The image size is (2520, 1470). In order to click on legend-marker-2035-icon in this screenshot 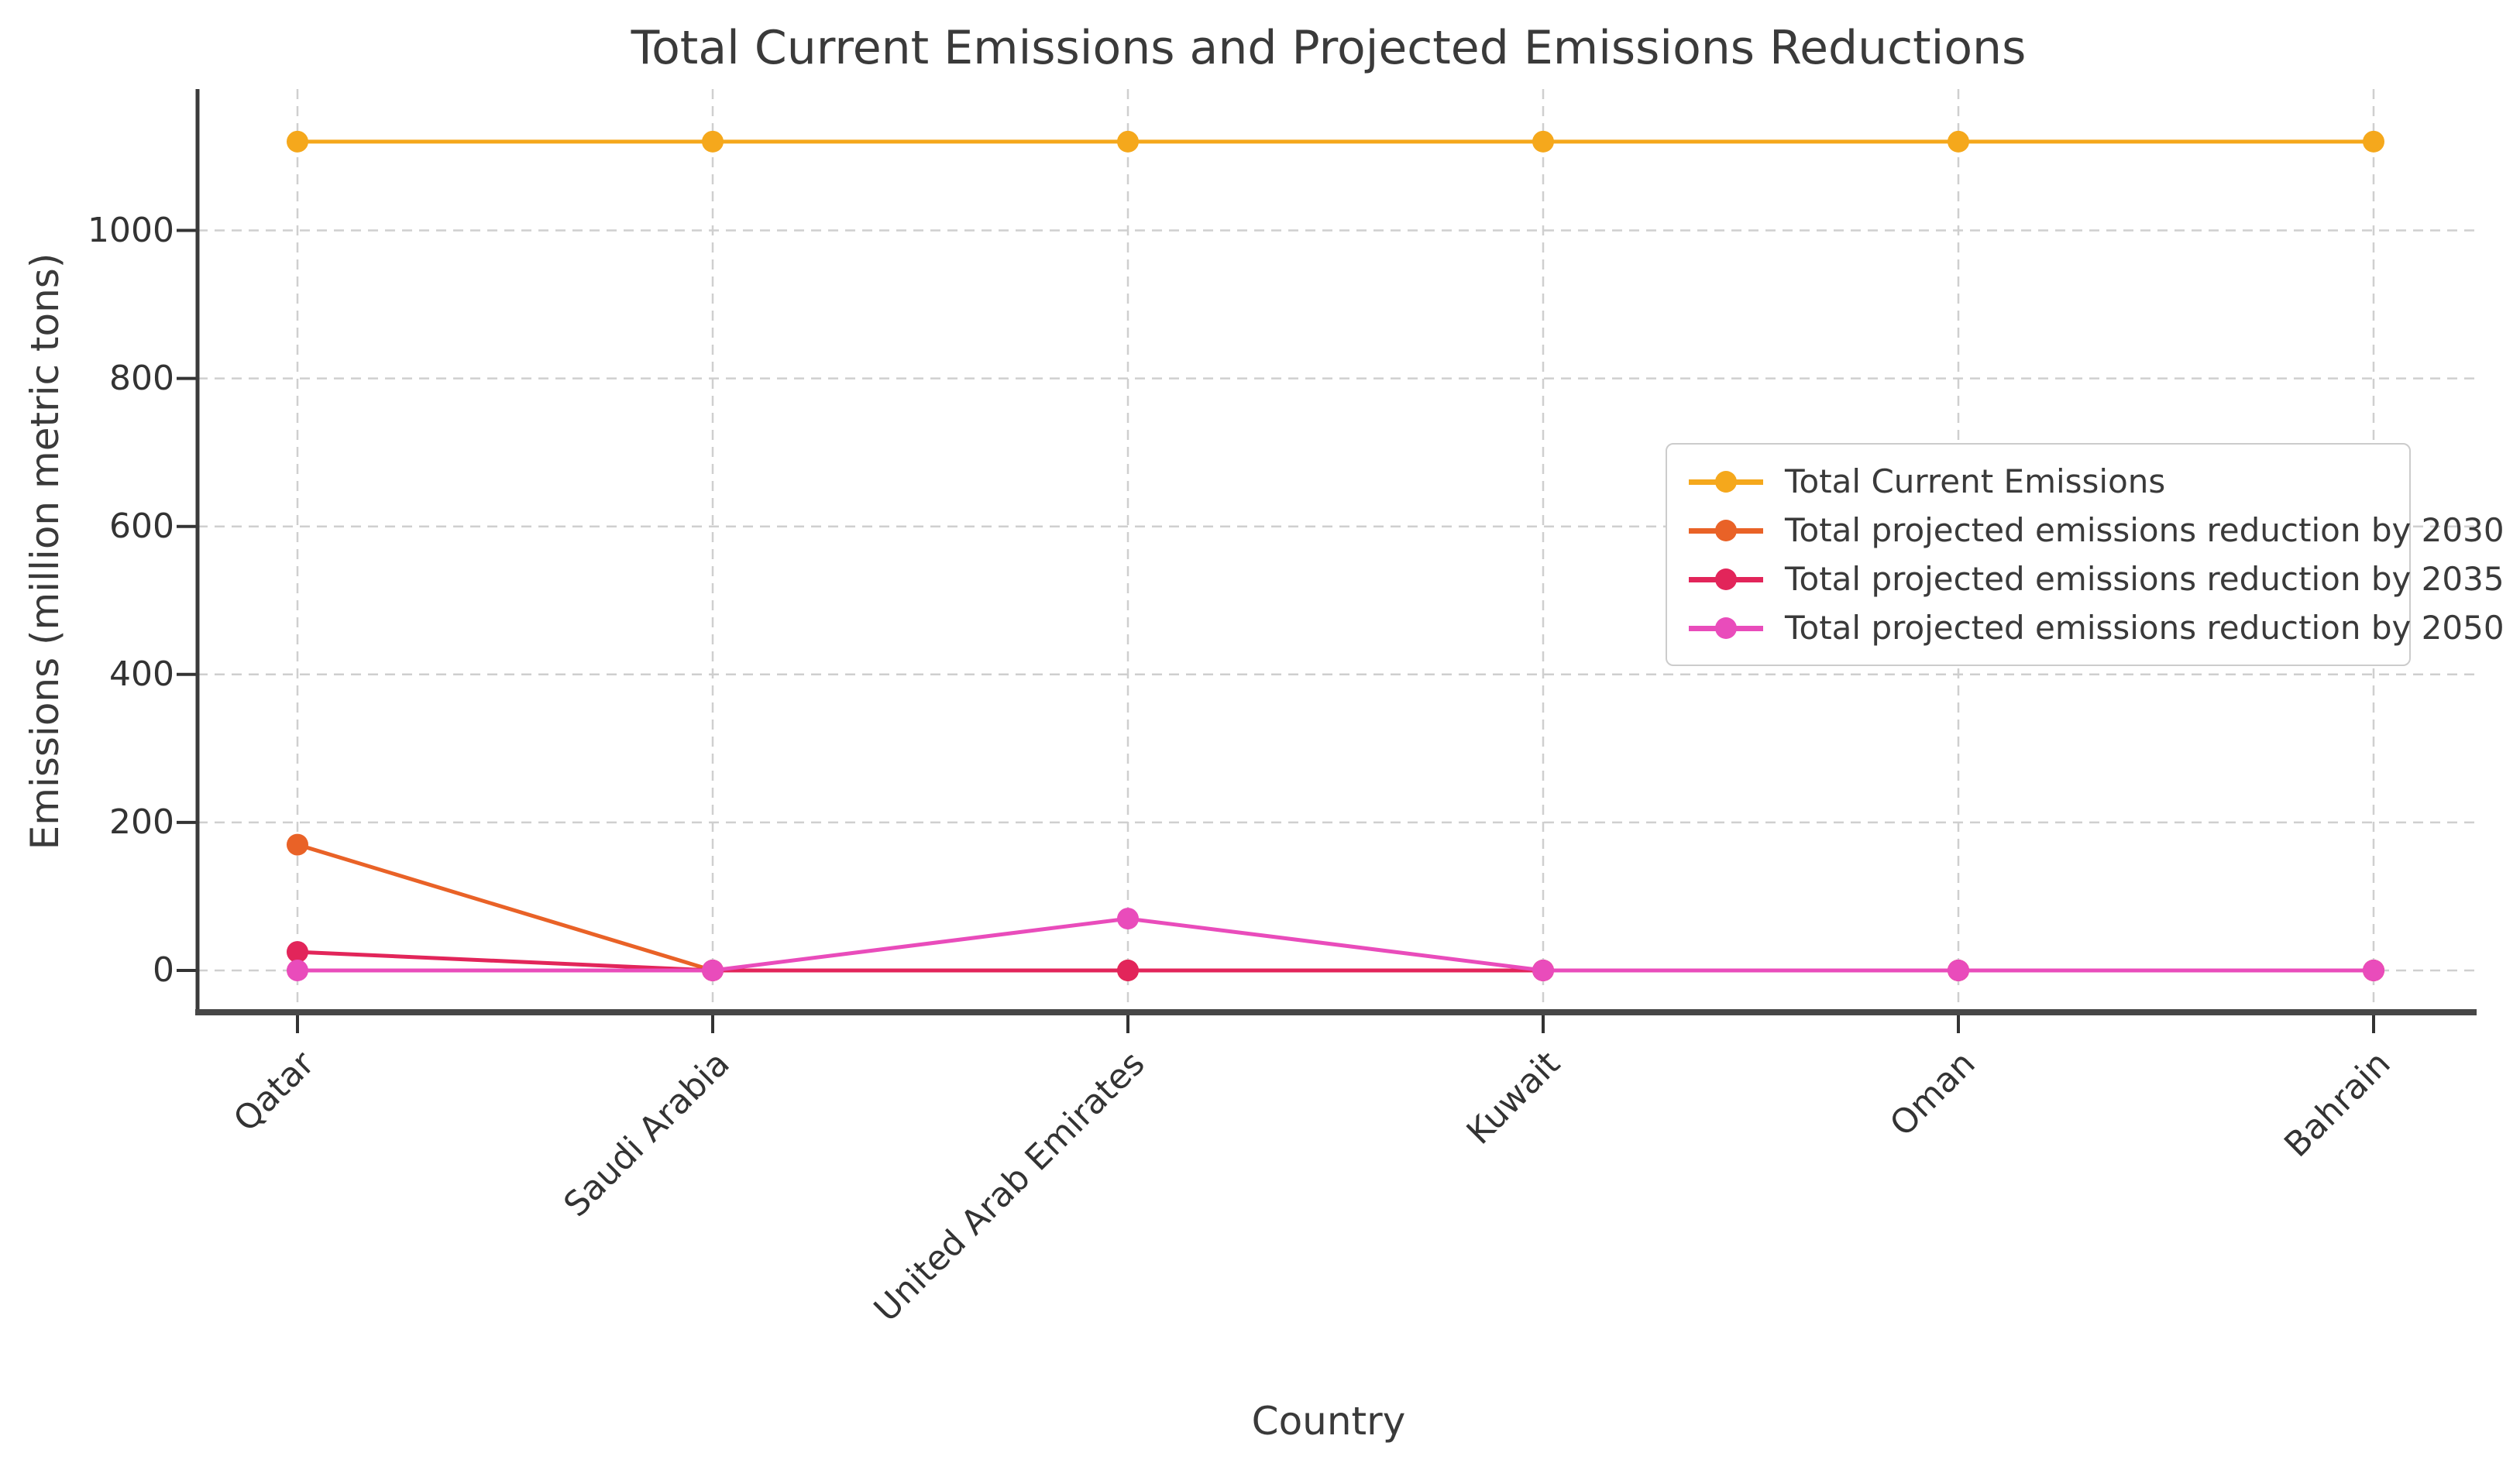, I will do `click(1726, 579)`.